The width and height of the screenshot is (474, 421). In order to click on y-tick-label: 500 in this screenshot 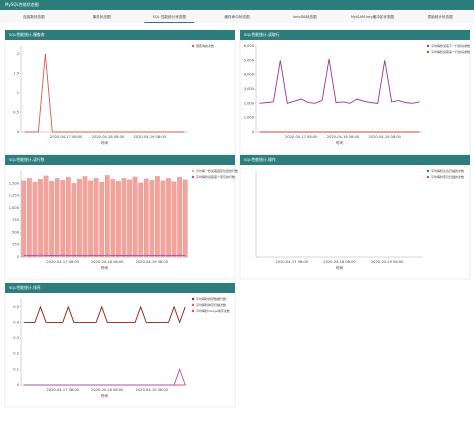, I will do `click(16, 232)`.